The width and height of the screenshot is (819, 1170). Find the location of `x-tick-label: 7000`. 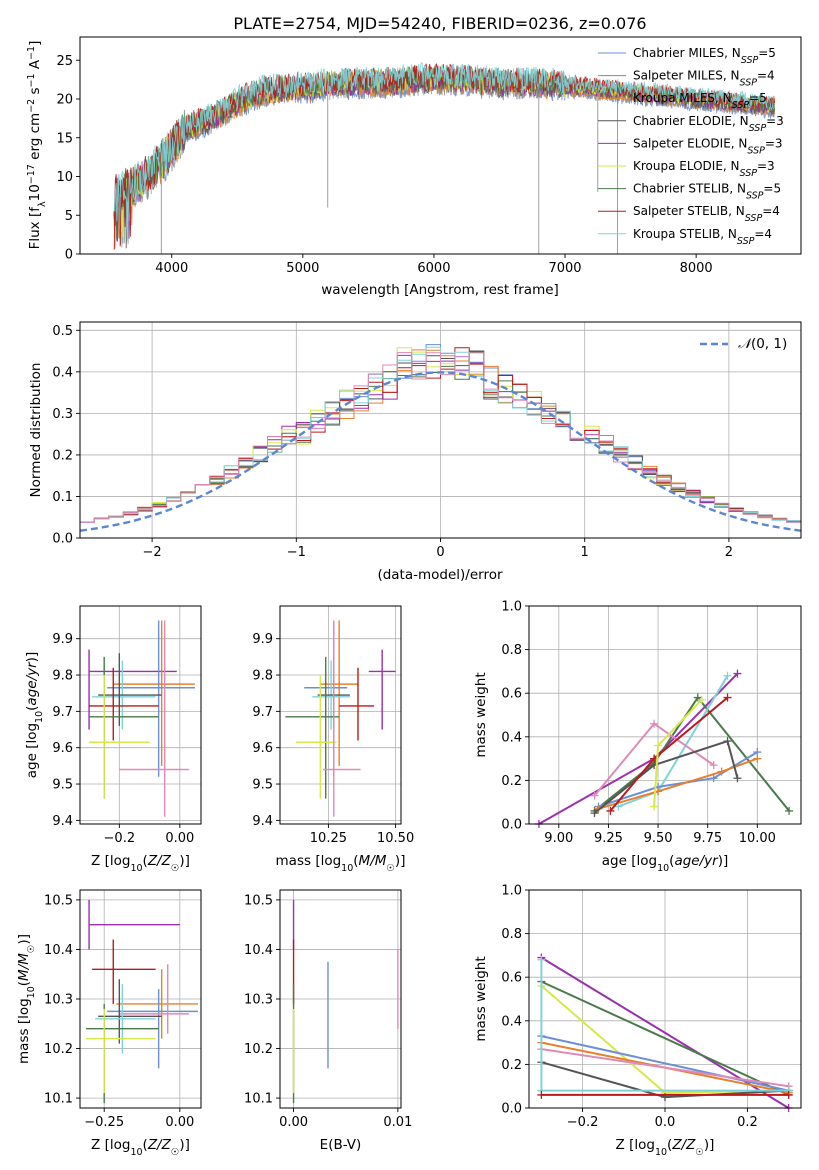

x-tick-label: 7000 is located at coordinates (564, 268).